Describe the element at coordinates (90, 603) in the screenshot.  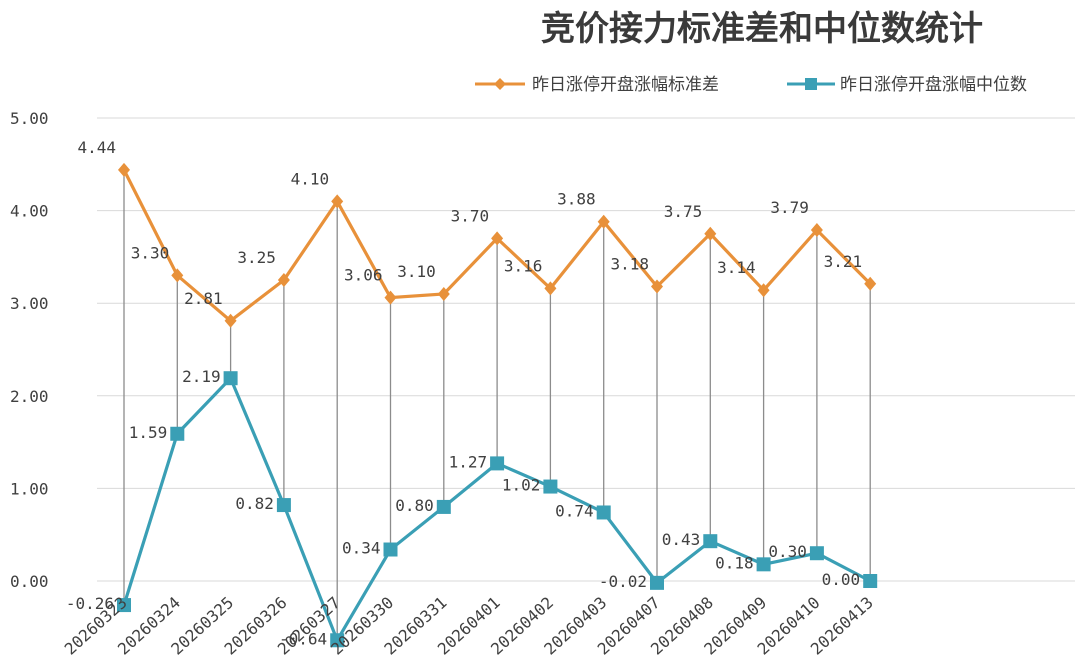
I see `median-data-label: -0.26` at that location.